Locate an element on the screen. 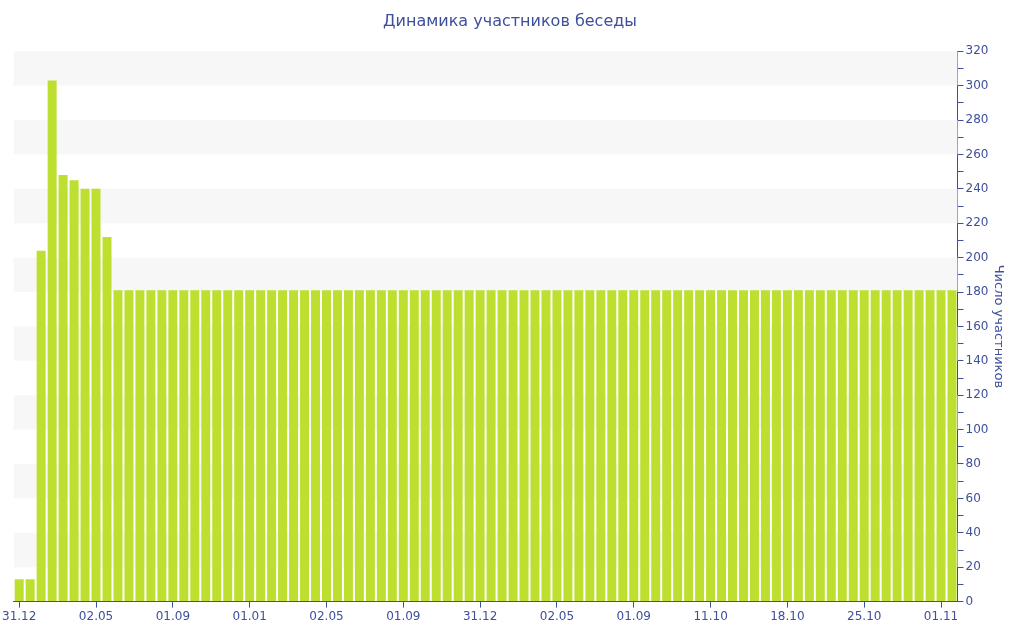 Image resolution: width=1024 pixels, height=640 pixels. y-axis-title: Число участников is located at coordinates (999, 326).